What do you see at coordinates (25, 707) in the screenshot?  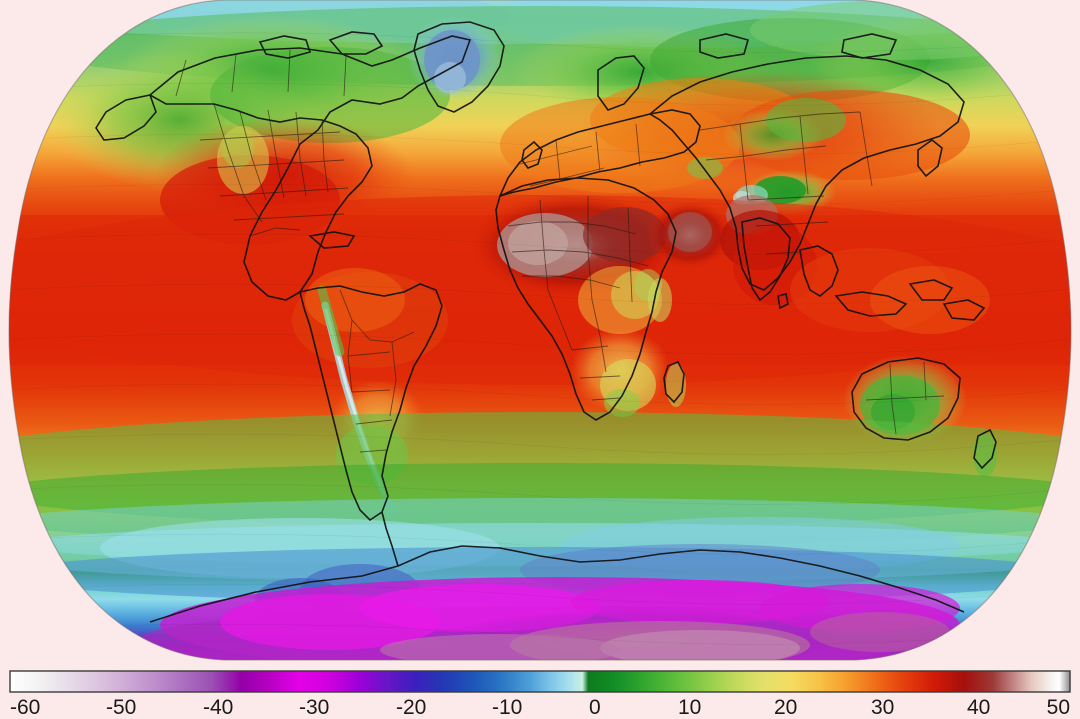 I see `colorbar-tick-label: -60` at bounding box center [25, 707].